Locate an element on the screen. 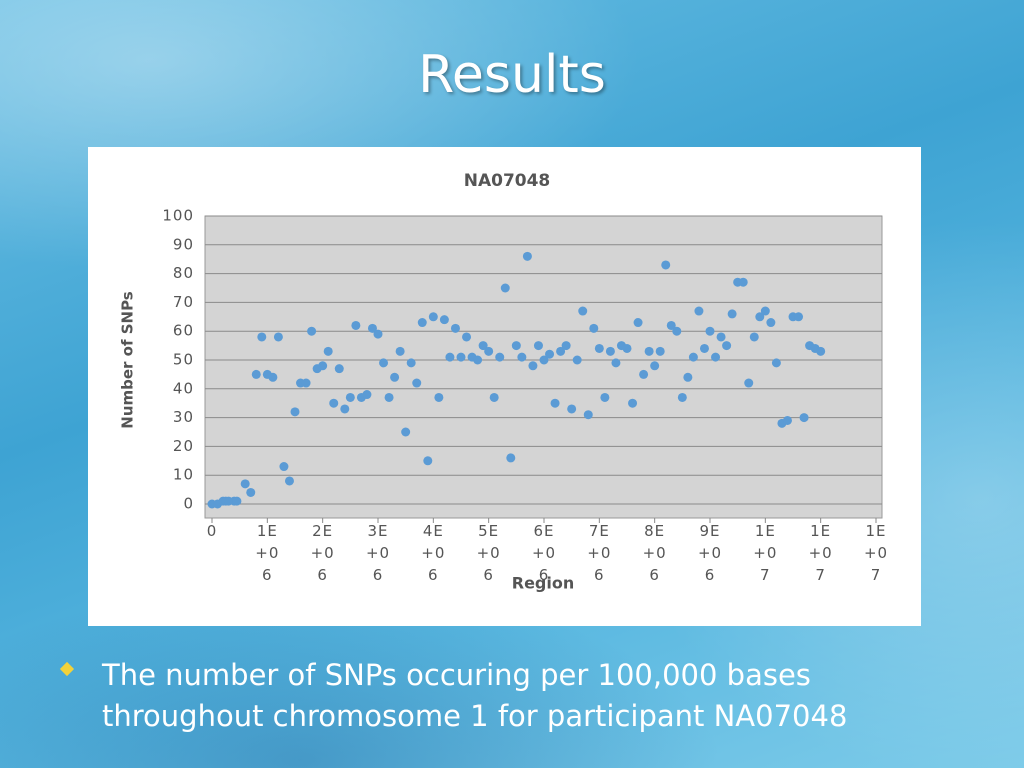  x-tick-label: 3E+06 is located at coordinates (378, 553).